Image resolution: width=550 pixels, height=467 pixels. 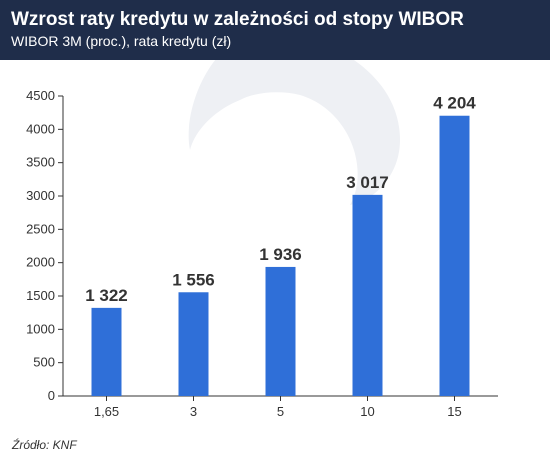 What do you see at coordinates (367, 182) in the screenshot?
I see `bar-value-label: 3 017` at bounding box center [367, 182].